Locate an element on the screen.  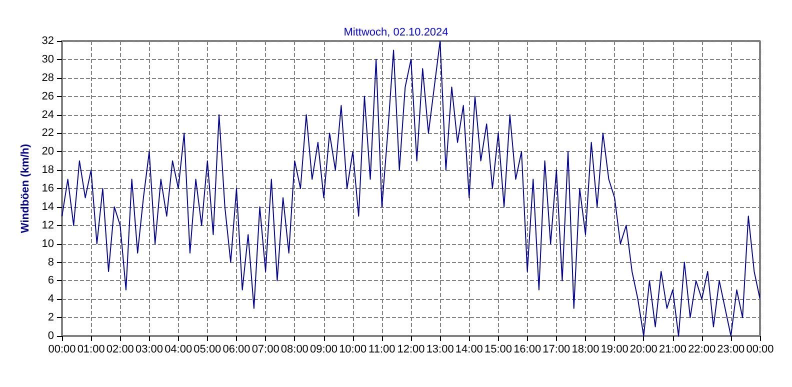
x-tick-label: 23:00 is located at coordinates (731, 350).